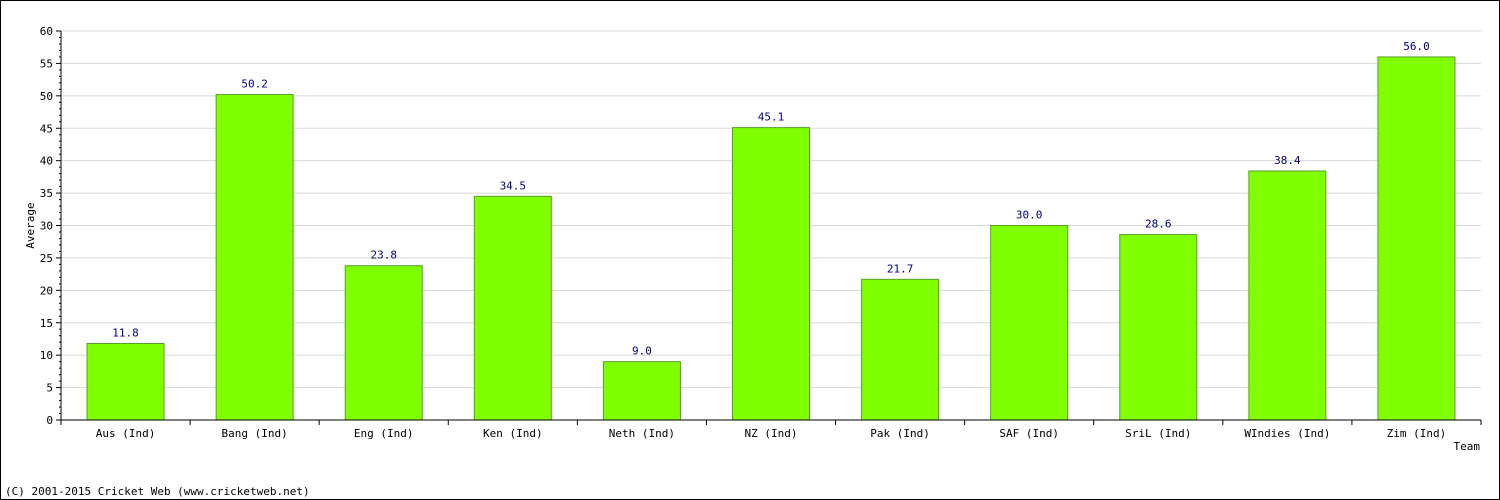  I want to click on data-label: 34.5, so click(513, 185).